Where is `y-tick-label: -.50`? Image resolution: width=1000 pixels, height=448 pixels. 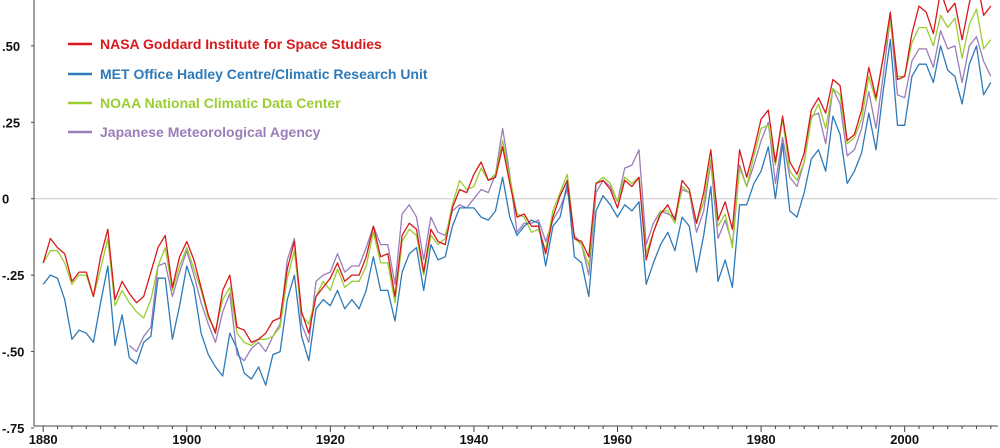 y-tick-label: -.50 is located at coordinates (13, 352).